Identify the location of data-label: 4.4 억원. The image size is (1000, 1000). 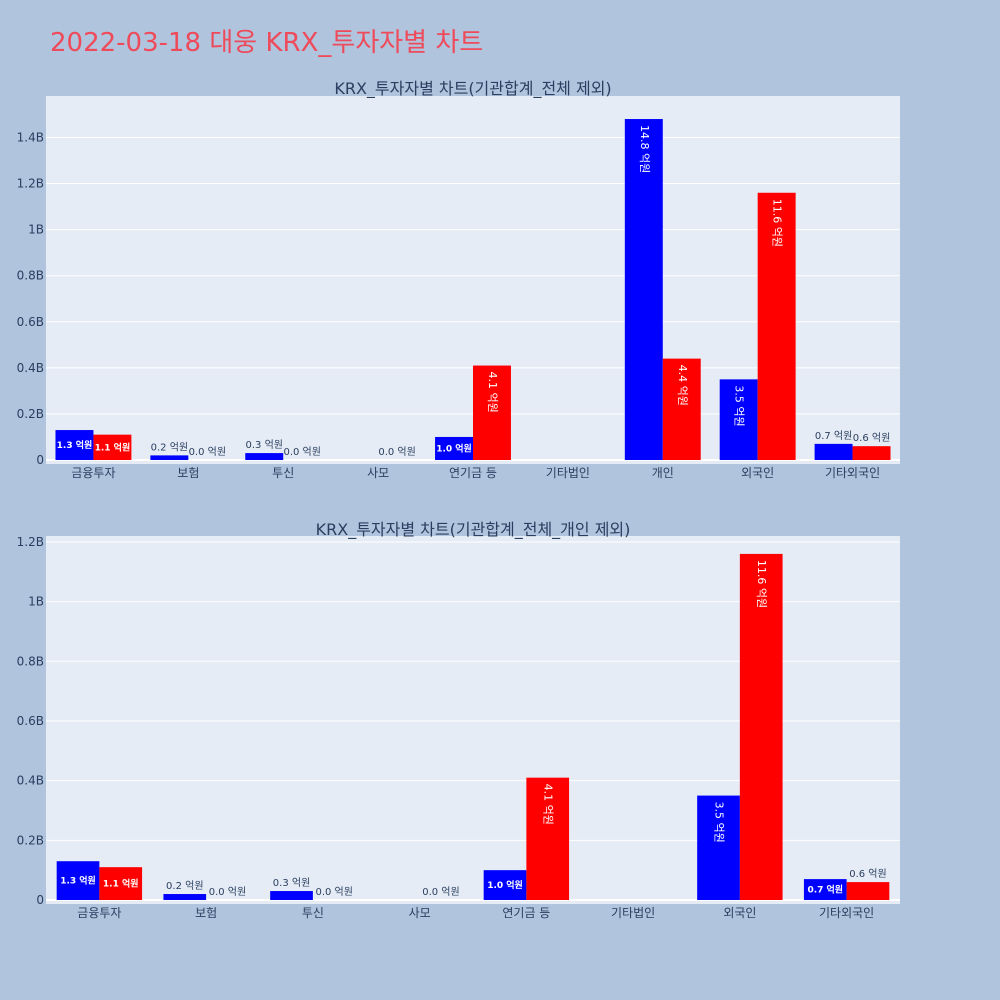
(682, 385).